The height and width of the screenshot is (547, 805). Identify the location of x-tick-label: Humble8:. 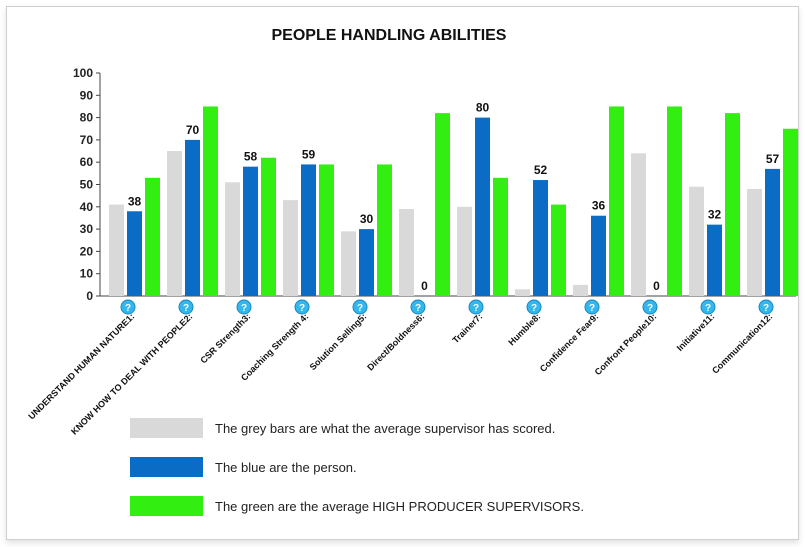
(524, 329).